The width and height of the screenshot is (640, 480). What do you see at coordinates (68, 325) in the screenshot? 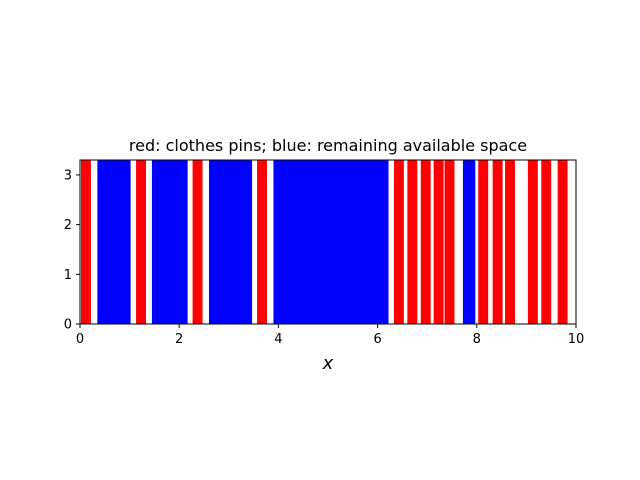
I see `y-tick-label-0: 0` at bounding box center [68, 325].